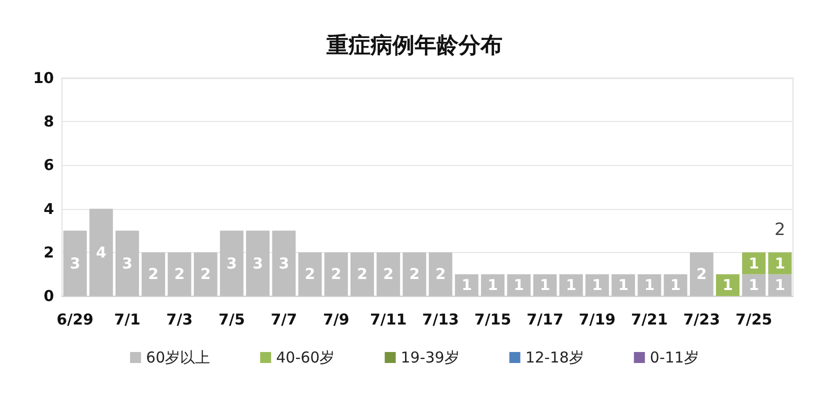  I want to click on x-tick-label: 7/19, so click(597, 319).